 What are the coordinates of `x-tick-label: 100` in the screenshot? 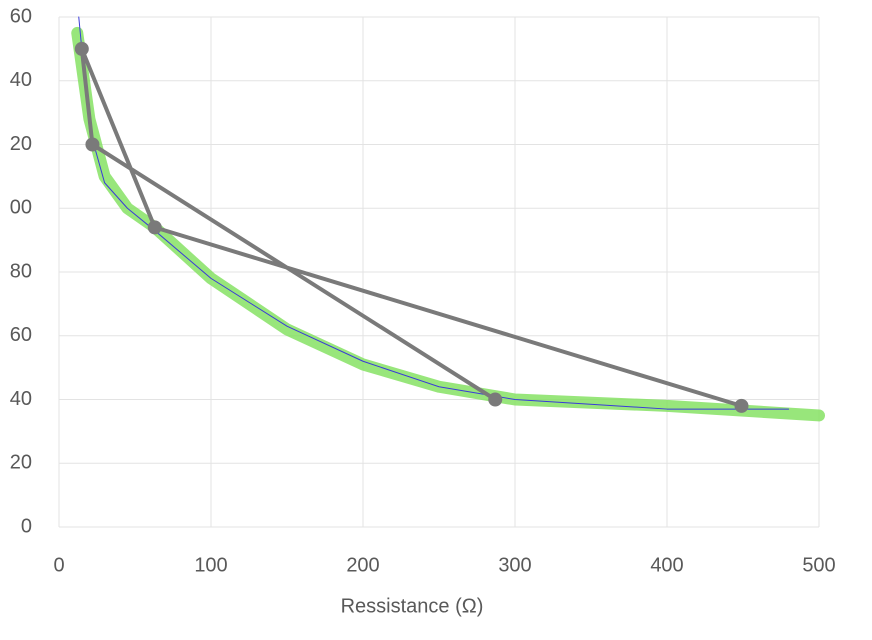 It's located at (210, 565).